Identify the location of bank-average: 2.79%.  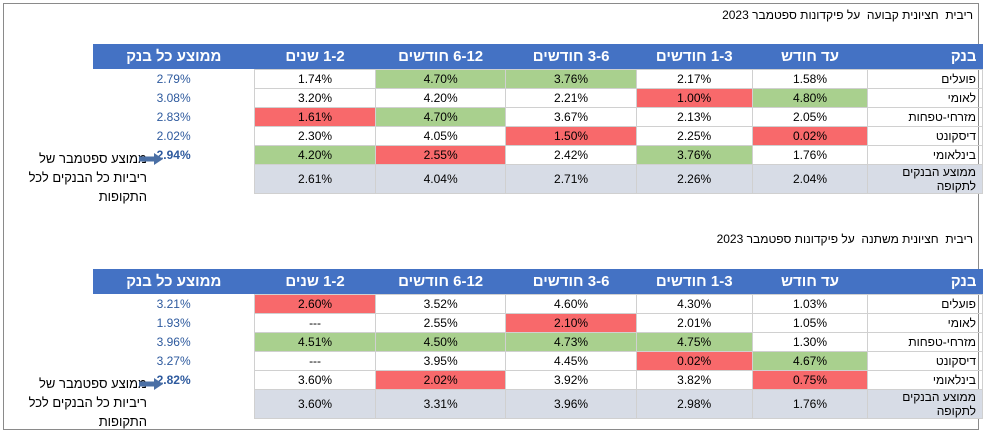
(173, 78).